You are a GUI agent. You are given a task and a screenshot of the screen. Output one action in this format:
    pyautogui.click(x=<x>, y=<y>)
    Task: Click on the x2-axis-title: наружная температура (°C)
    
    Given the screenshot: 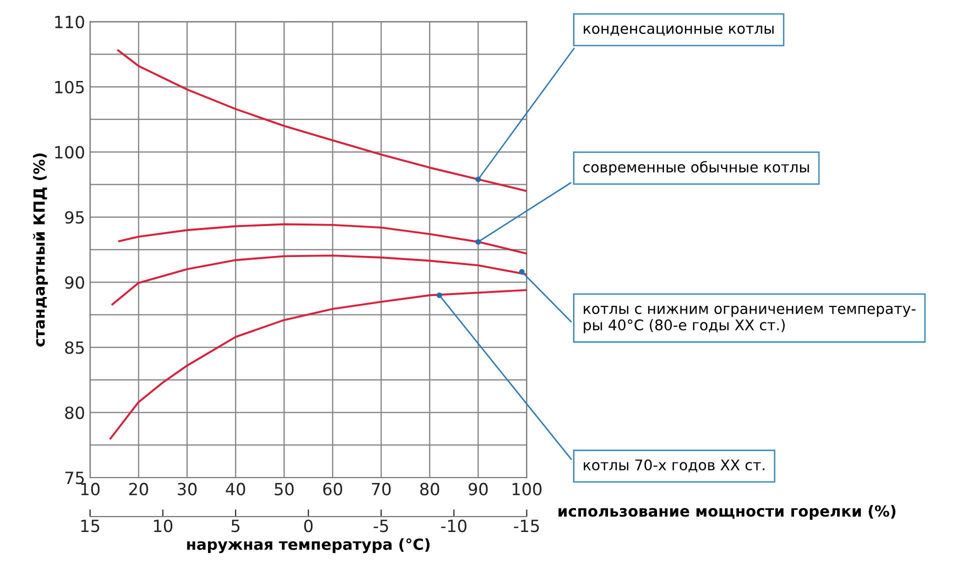 What is the action you would take?
    pyautogui.click(x=308, y=546)
    